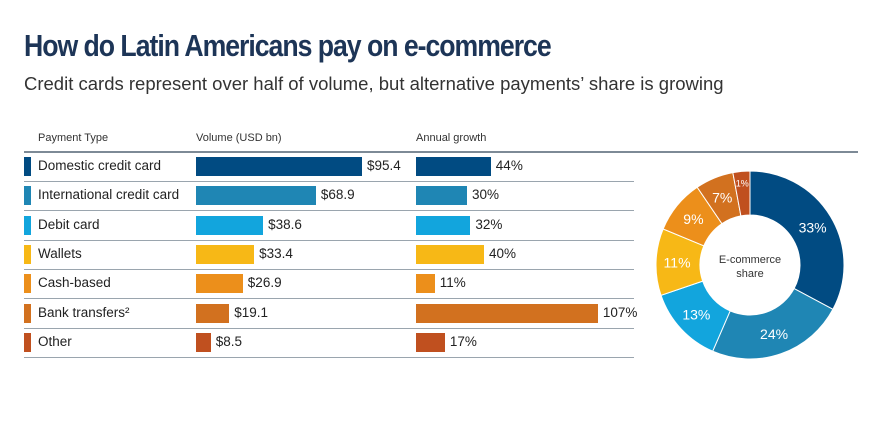 The height and width of the screenshot is (431, 883). What do you see at coordinates (677, 263) in the screenshot?
I see `donut-slice-label: 11%` at bounding box center [677, 263].